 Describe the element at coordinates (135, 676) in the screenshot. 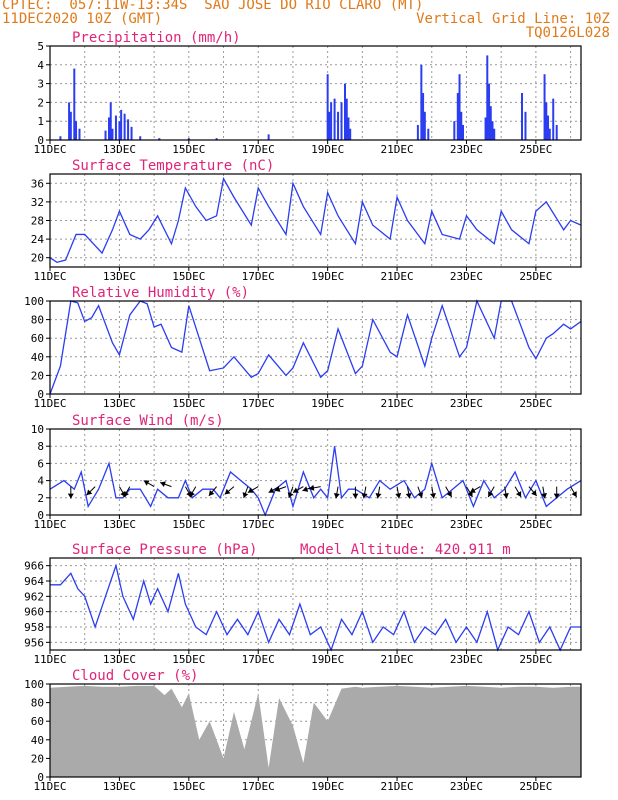

I see `cloud-title: Cloud Cover (%)` at that location.